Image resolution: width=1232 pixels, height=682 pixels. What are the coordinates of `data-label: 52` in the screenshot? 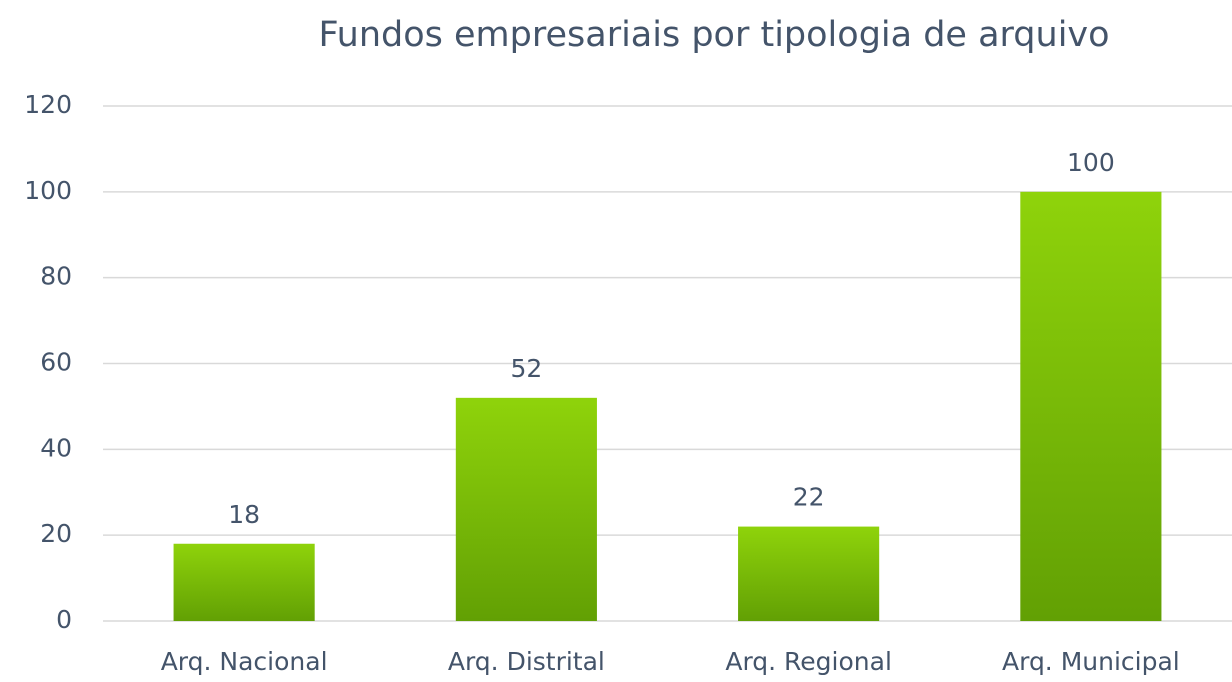 It's located at (526, 368).